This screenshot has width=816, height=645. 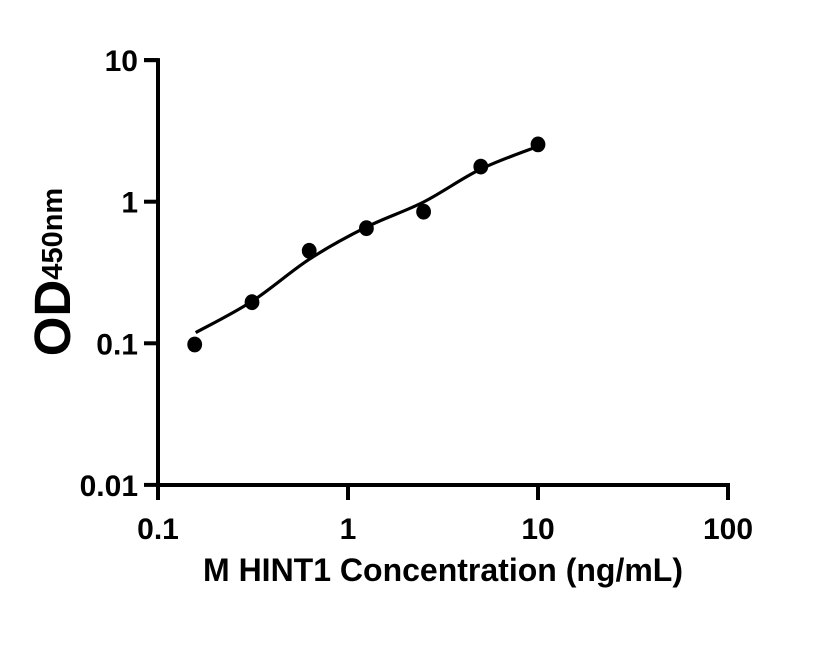 I want to click on x-tick-label: 1, so click(x=348, y=529).